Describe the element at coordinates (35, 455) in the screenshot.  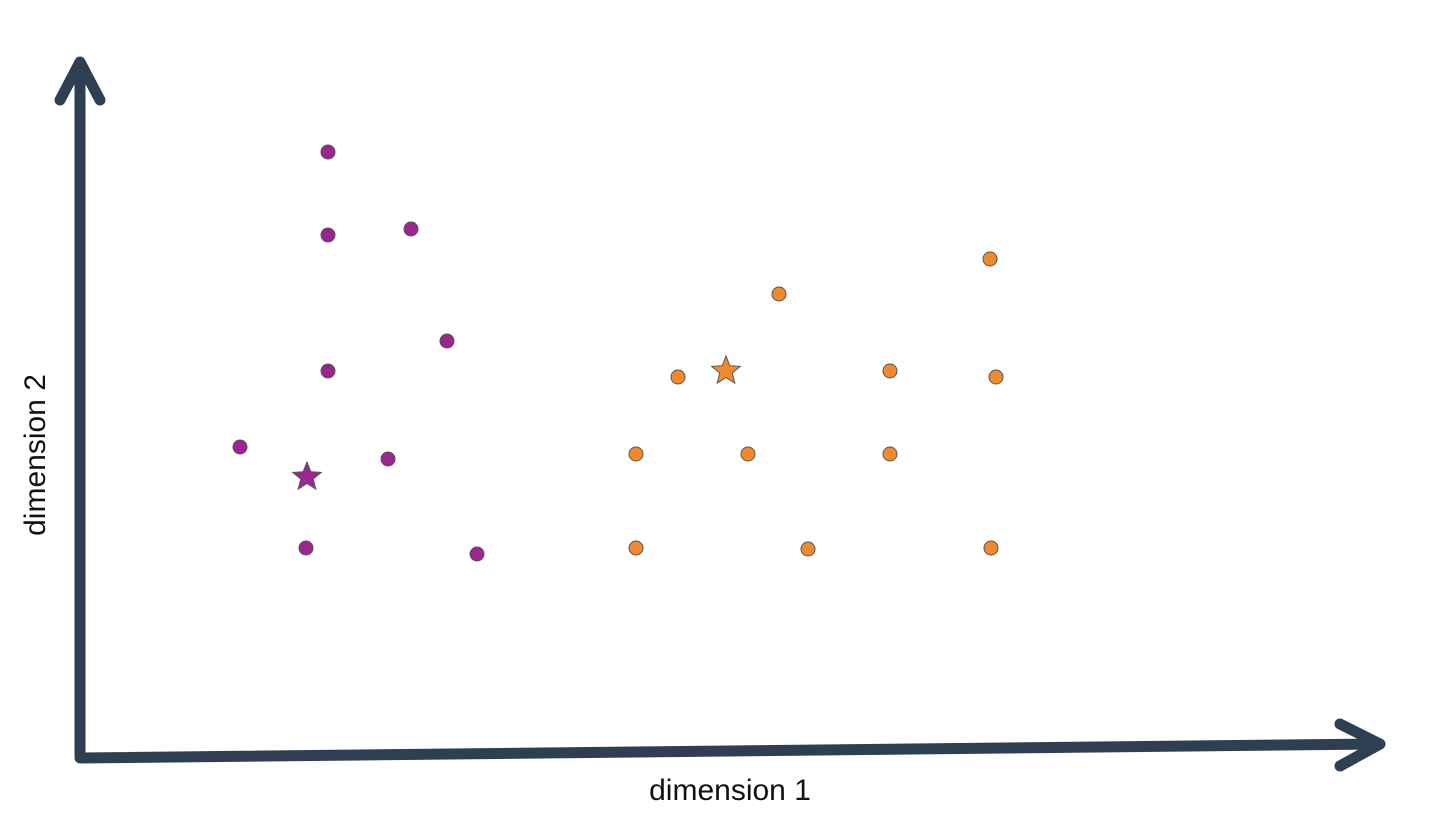
I see `y-axis-label: dimension 2` at that location.